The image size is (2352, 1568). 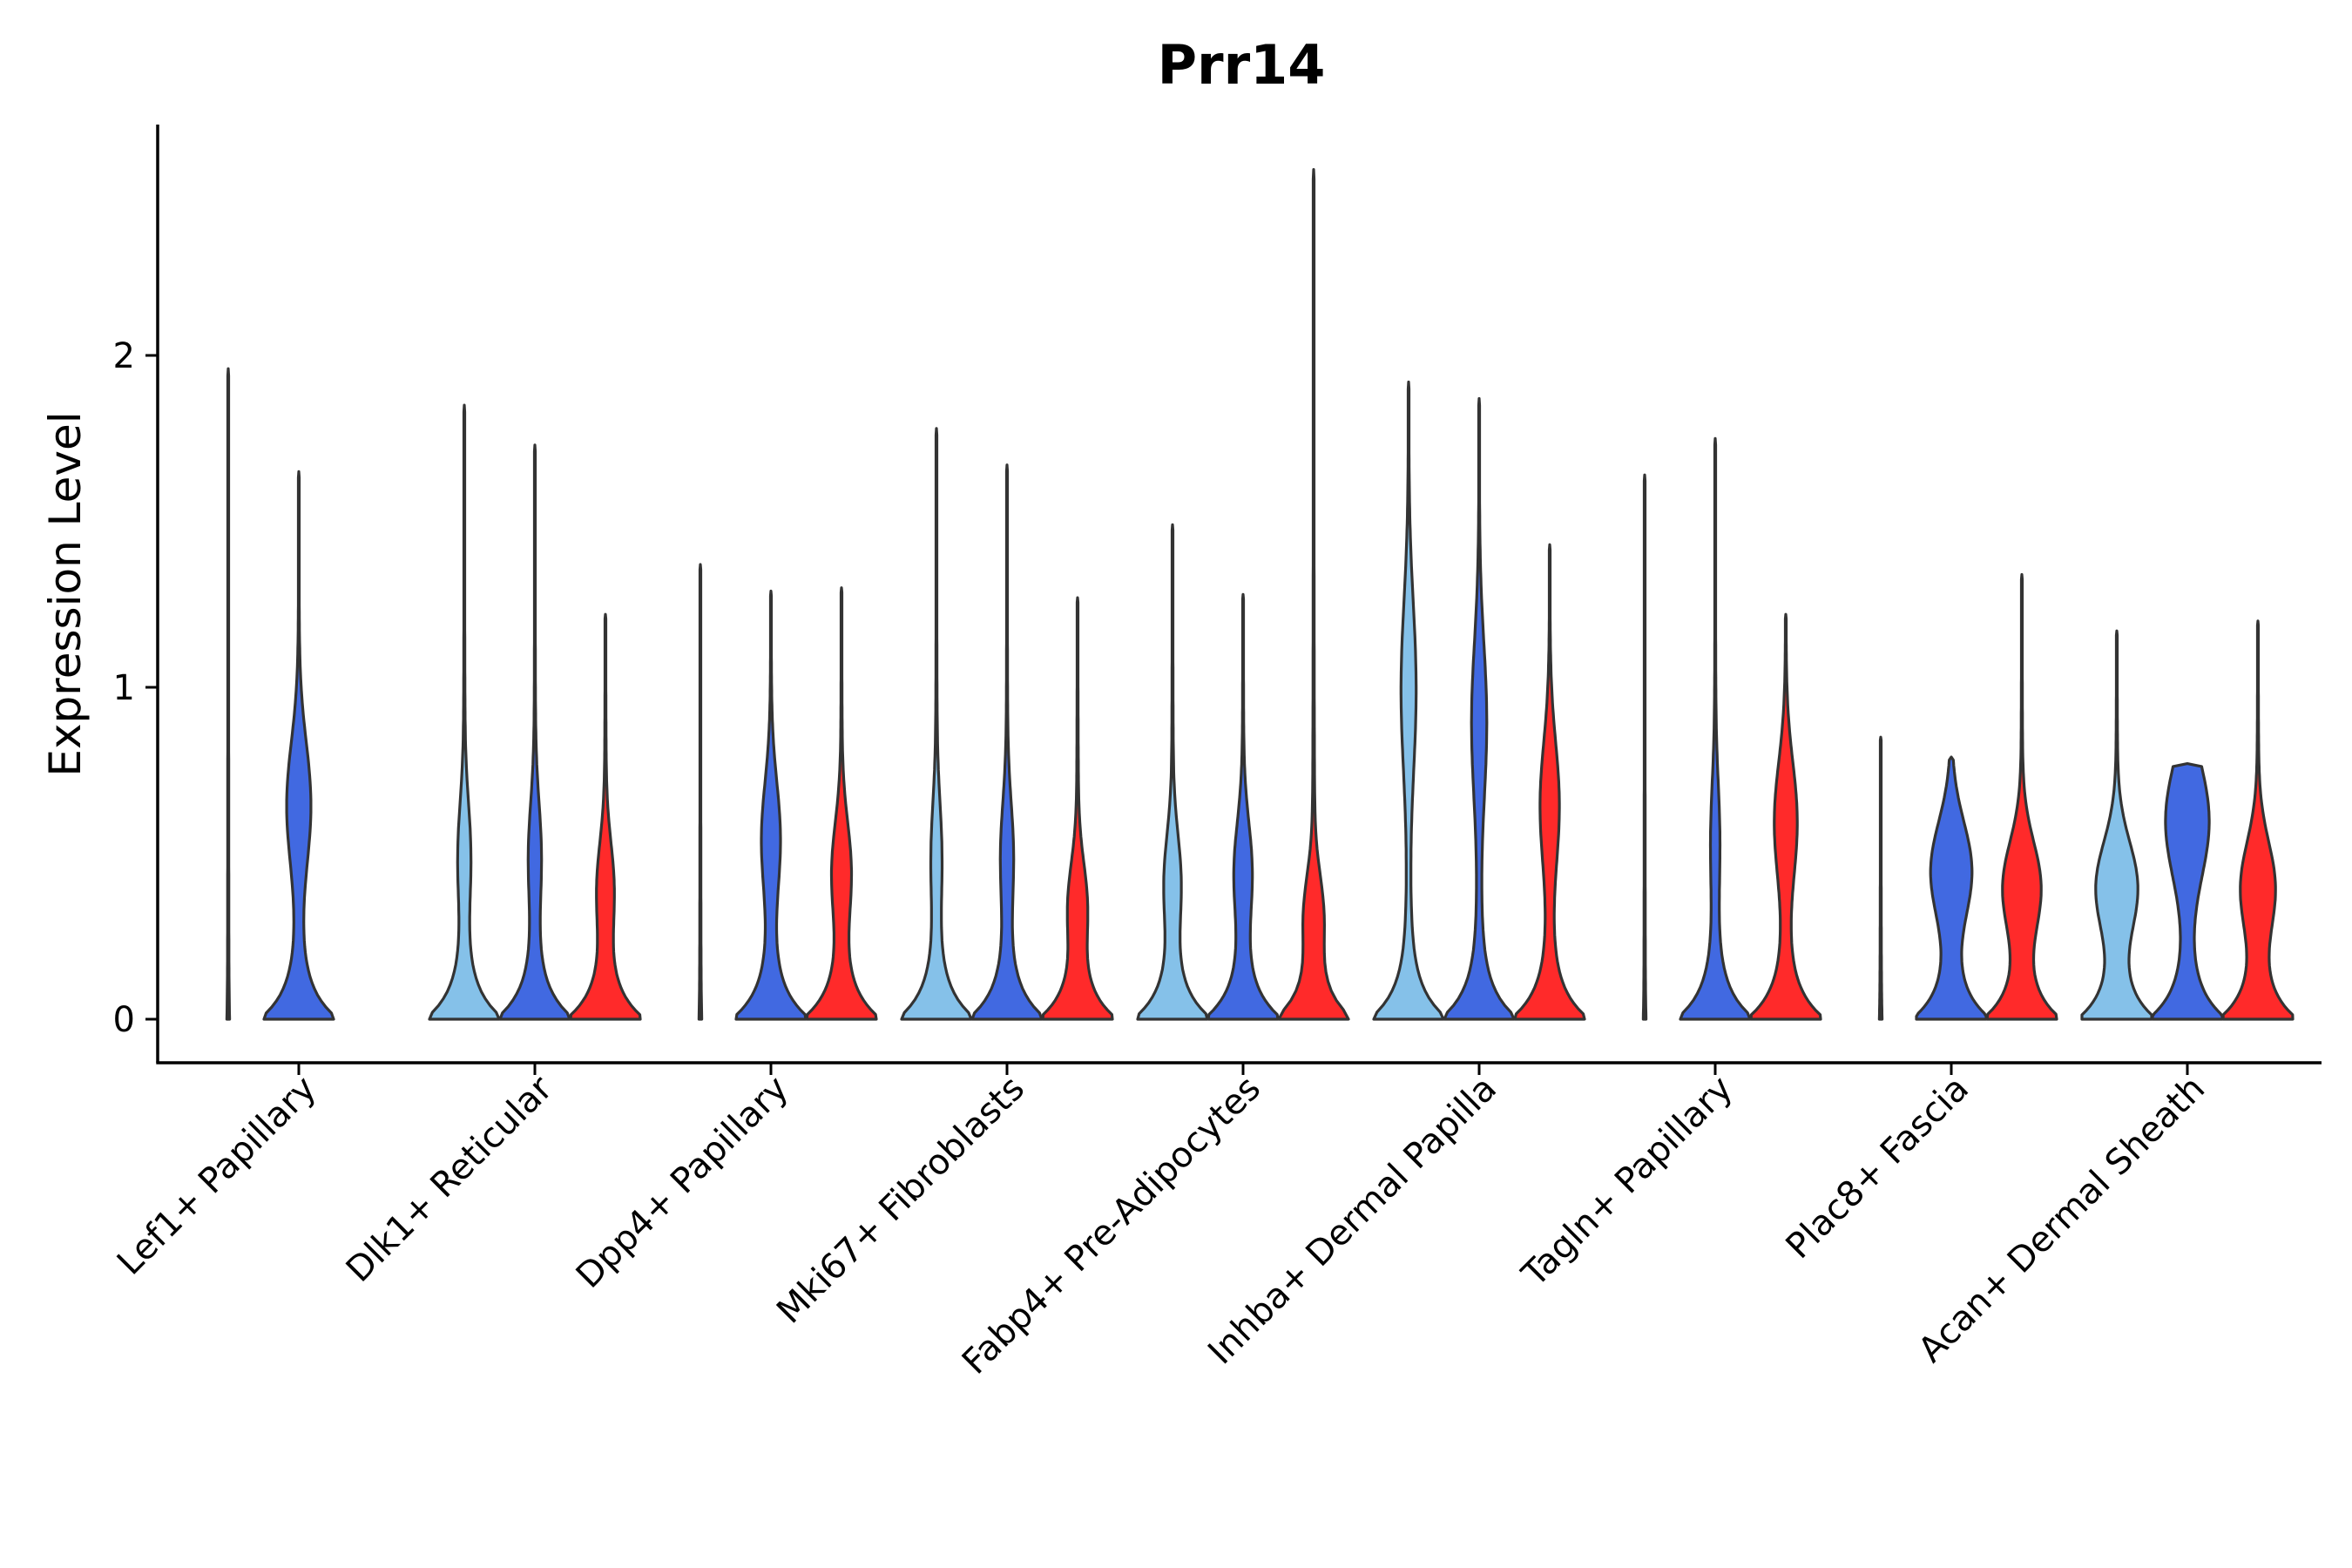 What do you see at coordinates (450, 1179) in the screenshot?
I see `x-tick-label: Dlk1+ Reticular` at bounding box center [450, 1179].